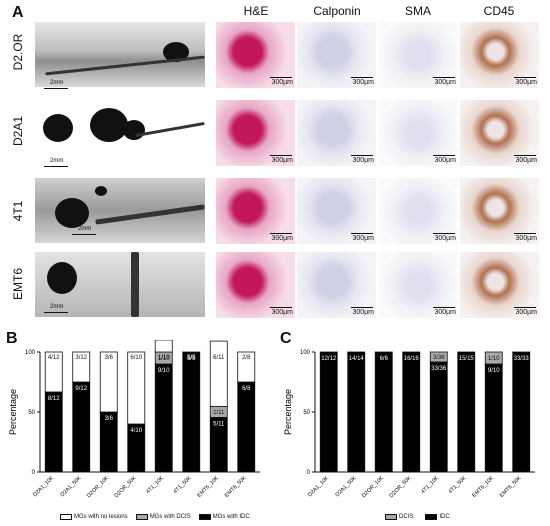 Image resolution: width=550 pixels, height=526 pixels. Describe the element at coordinates (183, 485) in the screenshot. I see `chart-b-category-label: 4T1_50K` at that location.